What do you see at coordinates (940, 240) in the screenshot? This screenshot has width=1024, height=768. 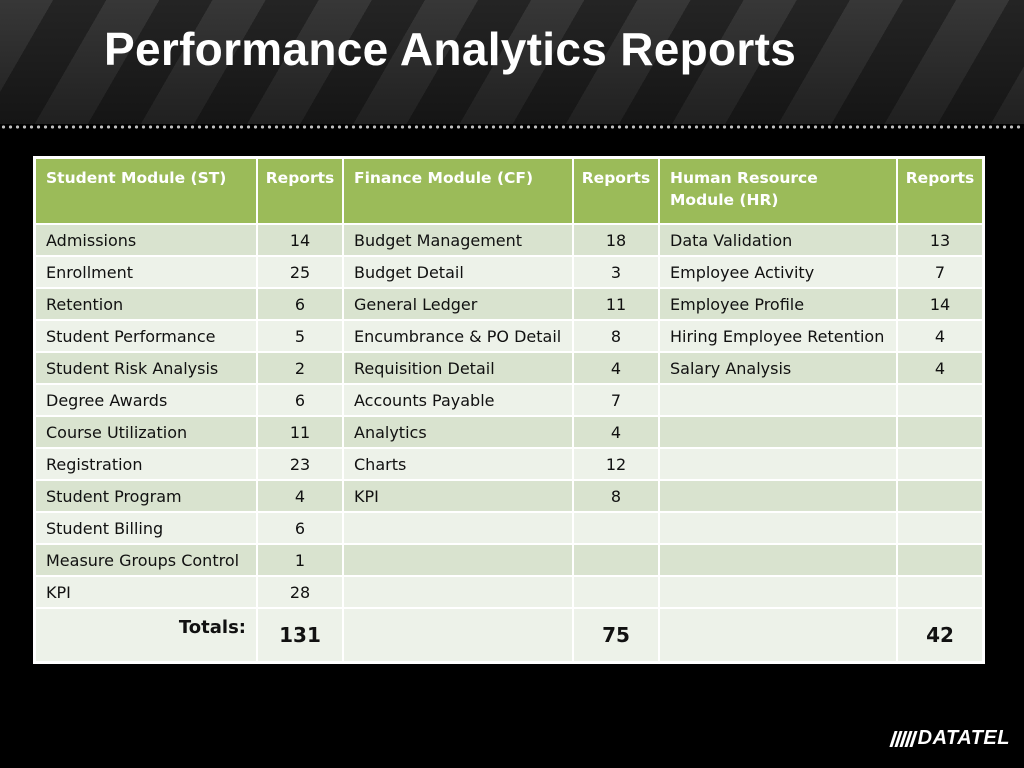 I see `hr-reports-cell: 13` at bounding box center [940, 240].